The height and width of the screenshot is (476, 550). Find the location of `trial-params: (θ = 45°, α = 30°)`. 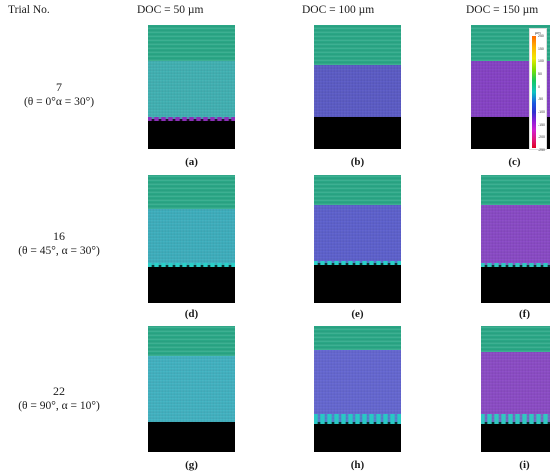

trial-params: (θ = 45°, α = 30°) is located at coordinates (59, 251).